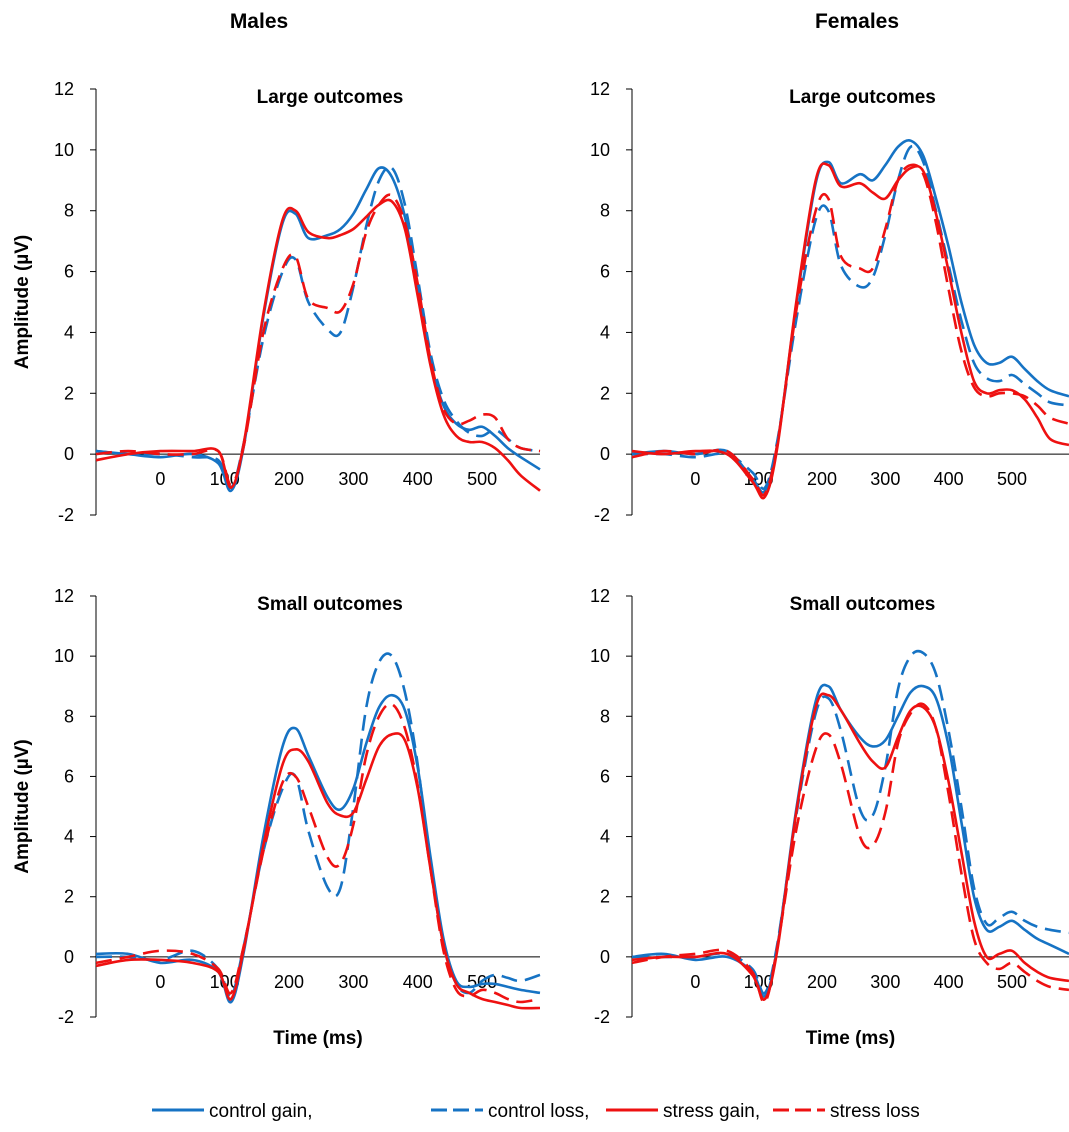  I want to click on legend-label: control loss,, so click(538, 1111).